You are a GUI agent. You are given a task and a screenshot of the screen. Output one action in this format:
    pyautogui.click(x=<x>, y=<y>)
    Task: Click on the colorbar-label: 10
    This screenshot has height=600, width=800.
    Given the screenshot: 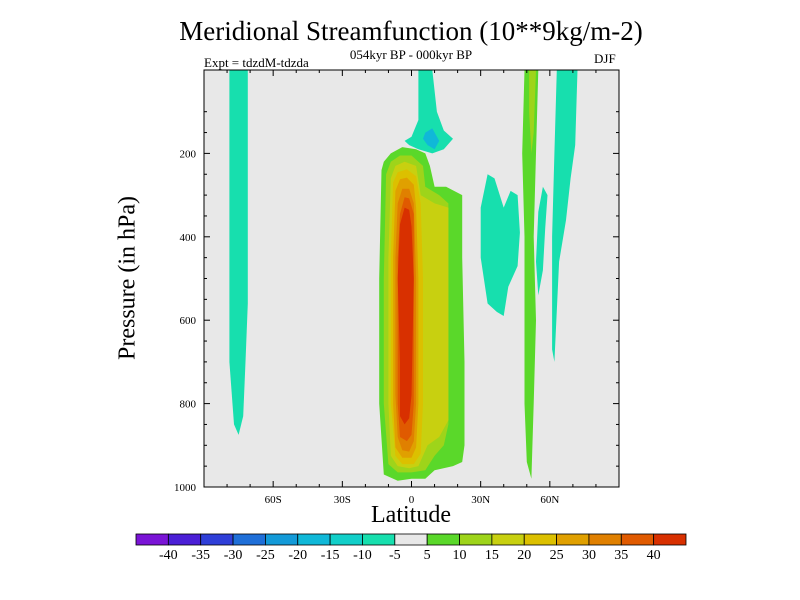 What is the action you would take?
    pyautogui.click(x=460, y=555)
    